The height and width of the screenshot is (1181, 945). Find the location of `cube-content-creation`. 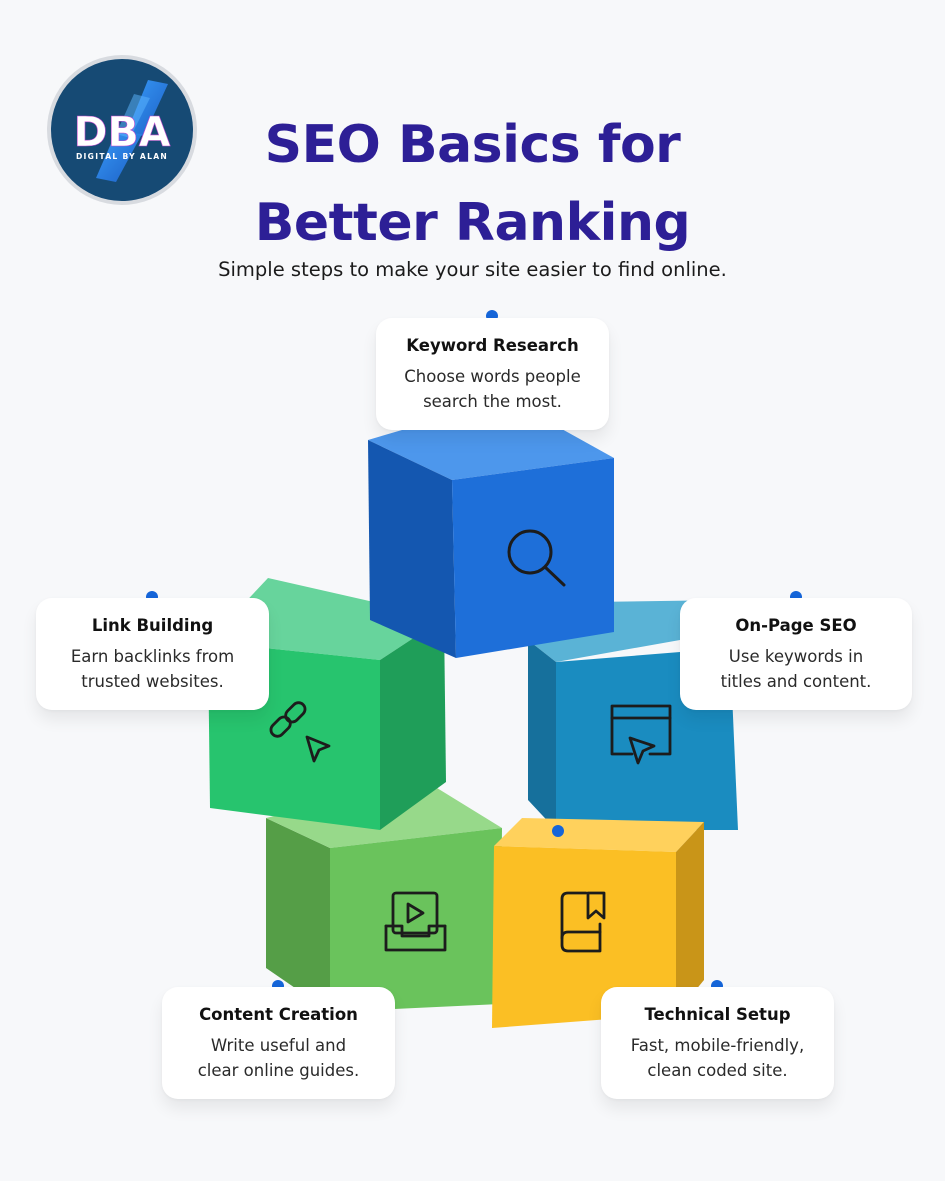

cube-content-creation is located at coordinates (384, 896).